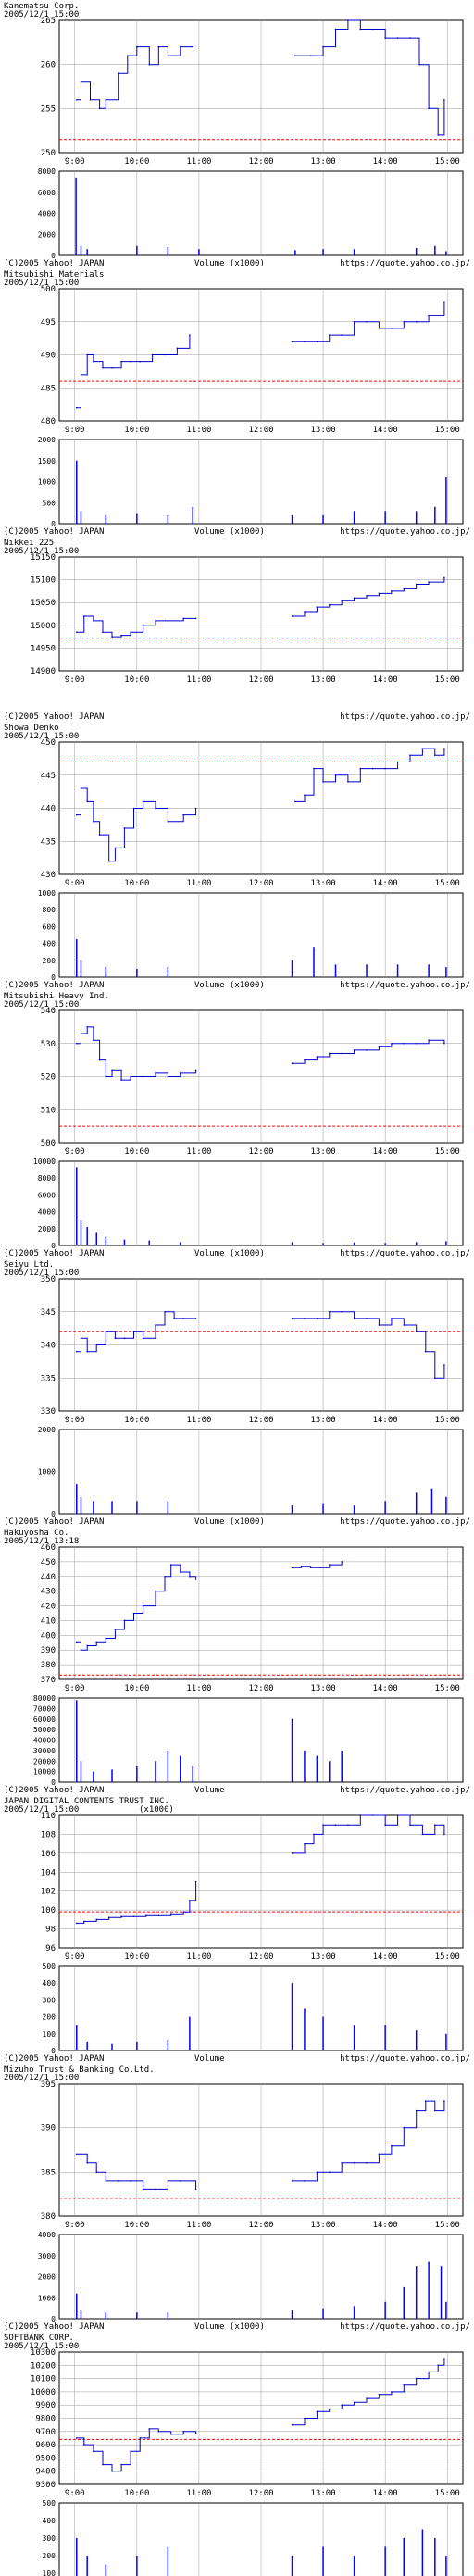  What do you see at coordinates (44, 1162) in the screenshot?
I see `volume-tick-label: 10000` at bounding box center [44, 1162].